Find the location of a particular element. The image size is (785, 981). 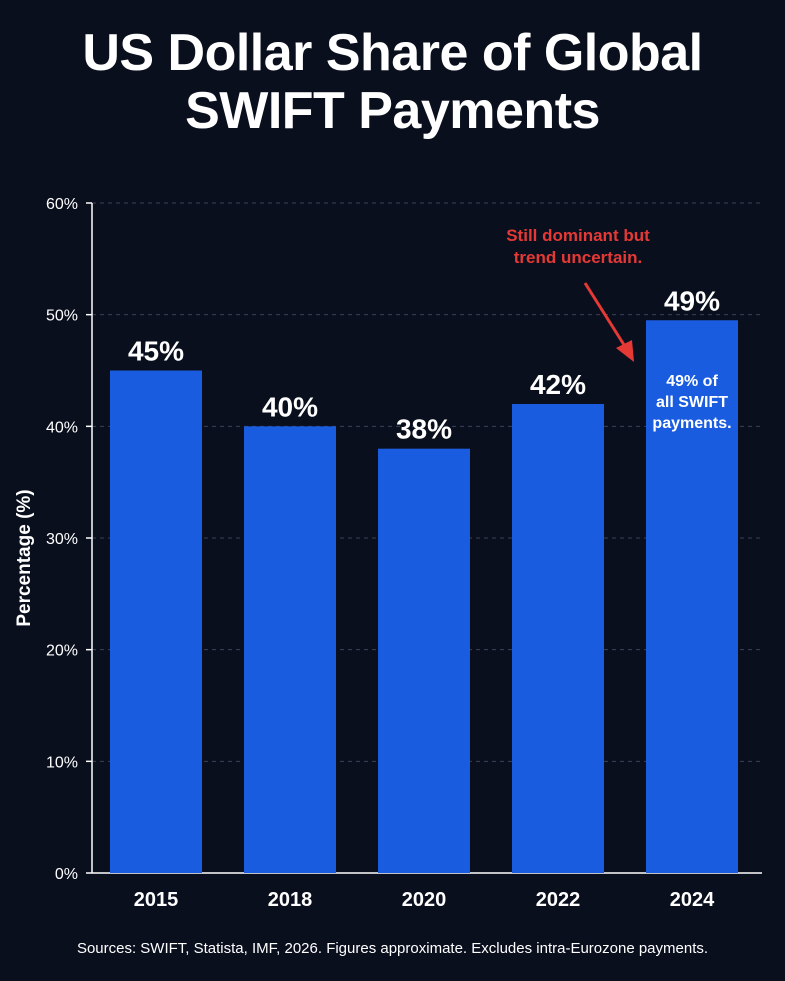

x-tick-label: 2020 is located at coordinates (424, 900).